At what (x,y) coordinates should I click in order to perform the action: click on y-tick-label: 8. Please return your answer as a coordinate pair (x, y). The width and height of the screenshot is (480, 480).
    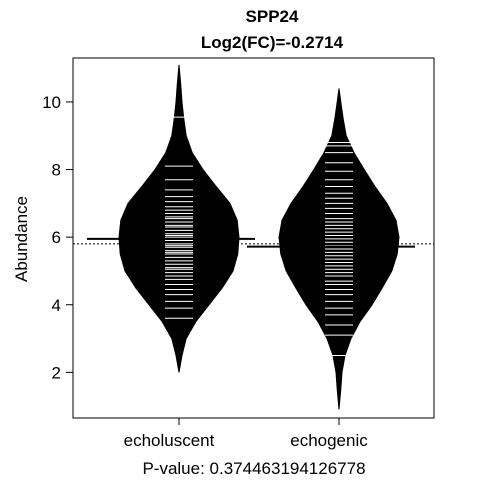
    Looking at the image, I should click on (56, 170).